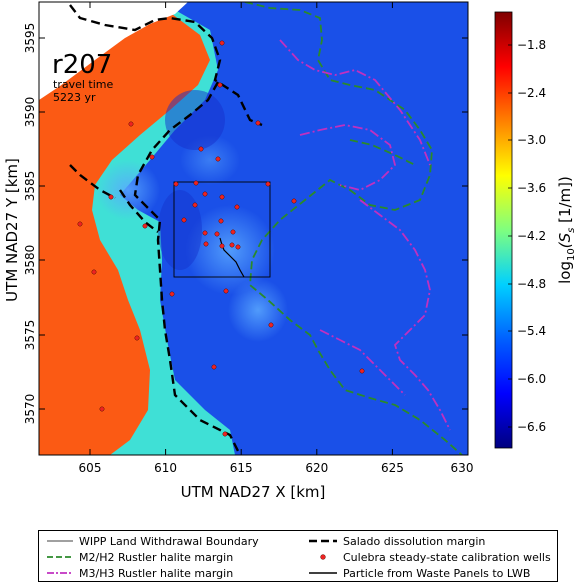 The height and width of the screenshot is (586, 579). I want to click on y-axis-title: UTM NAD27 Y [km], so click(12, 230).